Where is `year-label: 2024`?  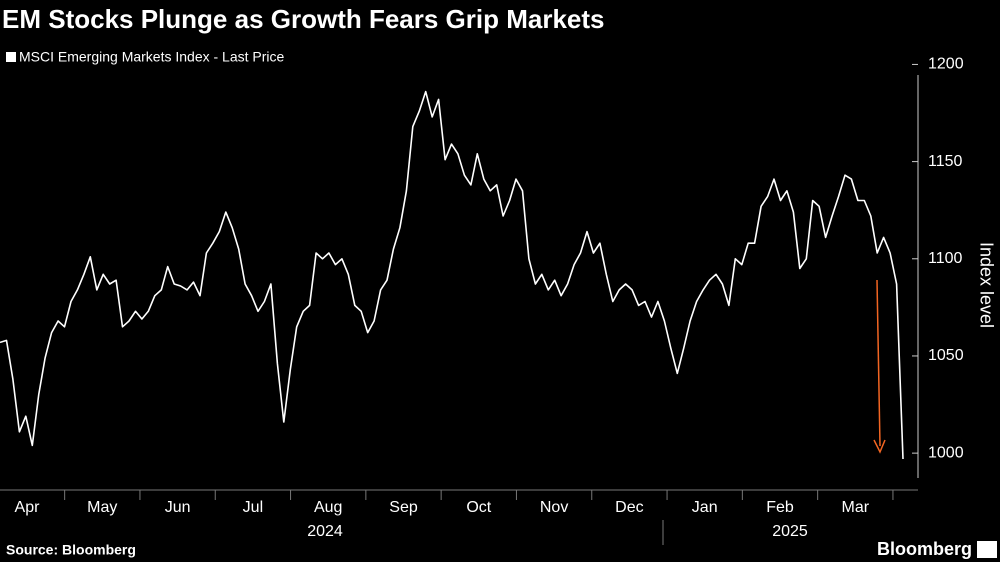
year-label: 2024 is located at coordinates (325, 531).